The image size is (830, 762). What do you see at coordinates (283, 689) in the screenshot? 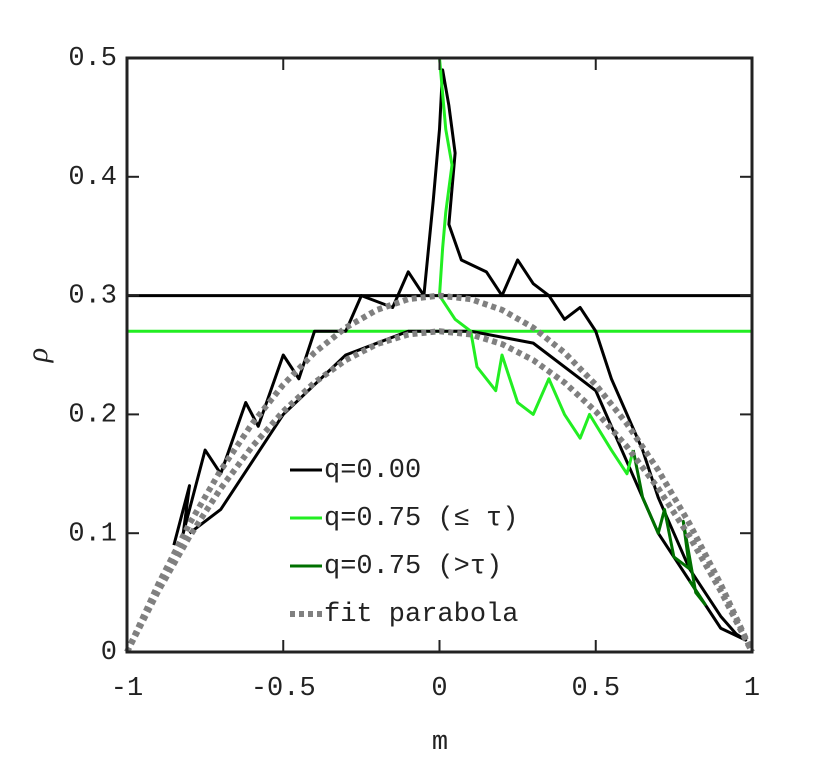
I see `x-tick-label: -0.5` at bounding box center [283, 689].